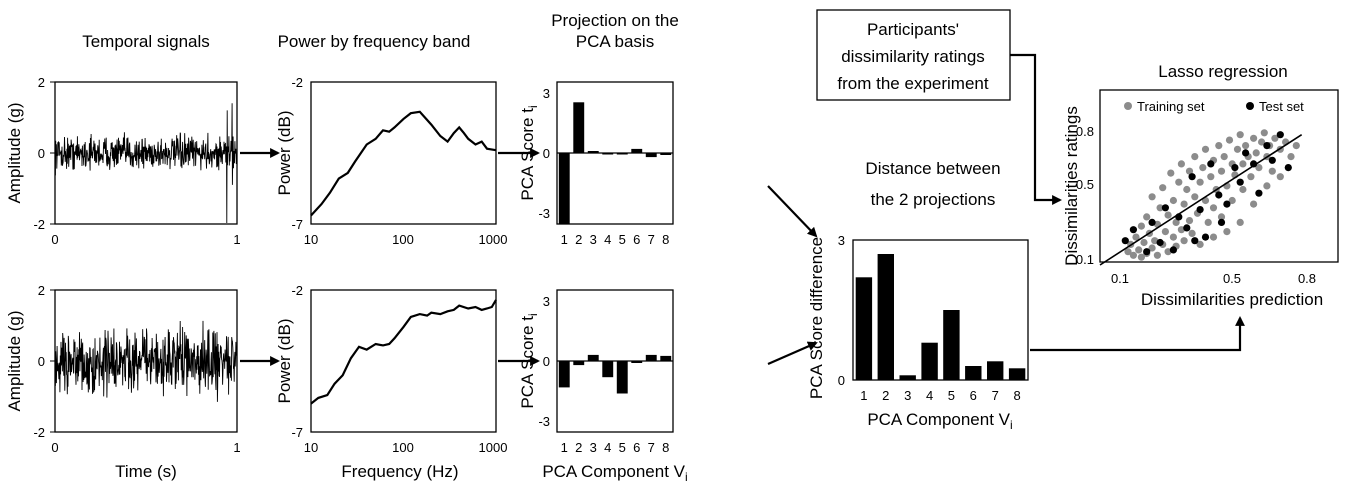 The image size is (1369, 487). I want to click on pca1-tick-4: 4, so click(607, 239).